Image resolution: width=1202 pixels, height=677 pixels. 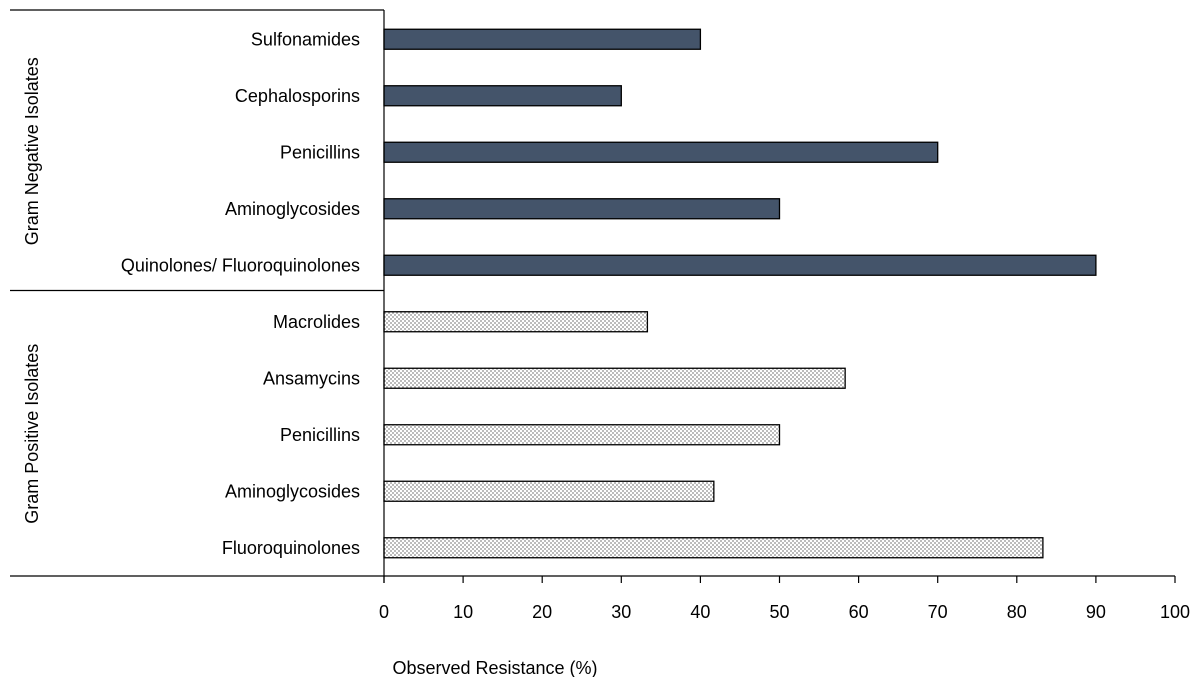 What do you see at coordinates (779, 612) in the screenshot?
I see `x-tick-label: 50` at bounding box center [779, 612].